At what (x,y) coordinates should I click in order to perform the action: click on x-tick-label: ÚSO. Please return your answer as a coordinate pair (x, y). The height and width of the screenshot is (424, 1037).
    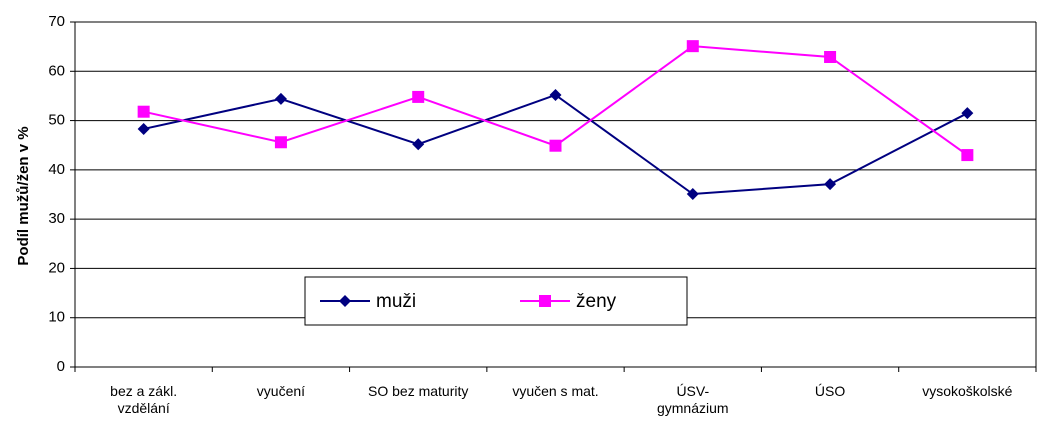
    Looking at the image, I should click on (830, 391).